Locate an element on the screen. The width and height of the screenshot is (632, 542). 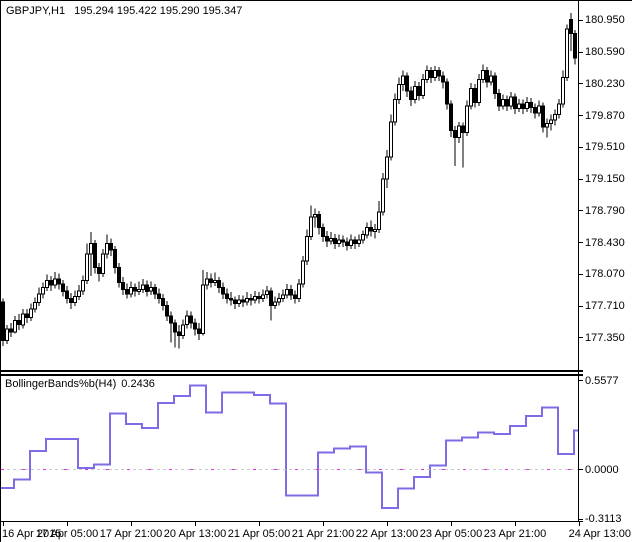
price-axis-label: 179.870 is located at coordinates (605, 116).